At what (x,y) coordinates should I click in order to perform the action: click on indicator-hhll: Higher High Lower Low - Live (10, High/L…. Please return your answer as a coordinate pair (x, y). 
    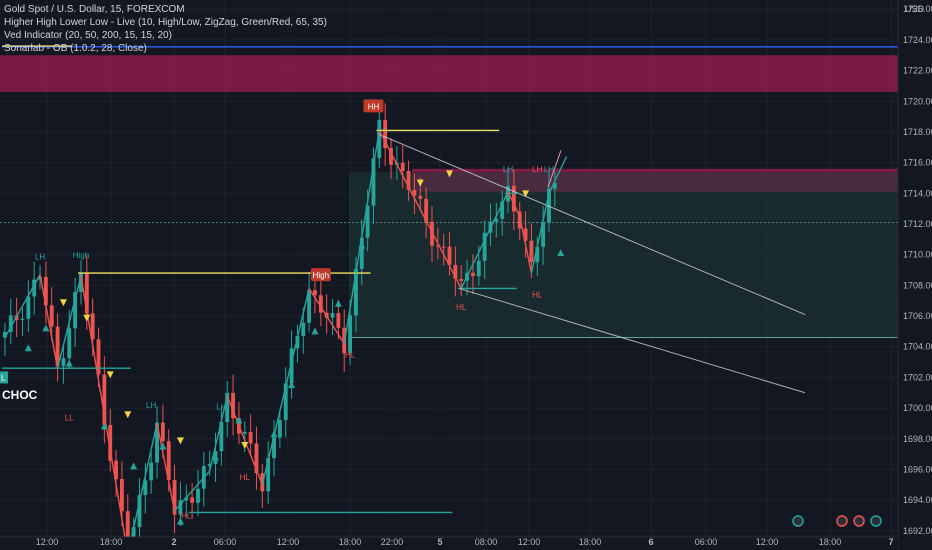
    Looking at the image, I should click on (165, 22).